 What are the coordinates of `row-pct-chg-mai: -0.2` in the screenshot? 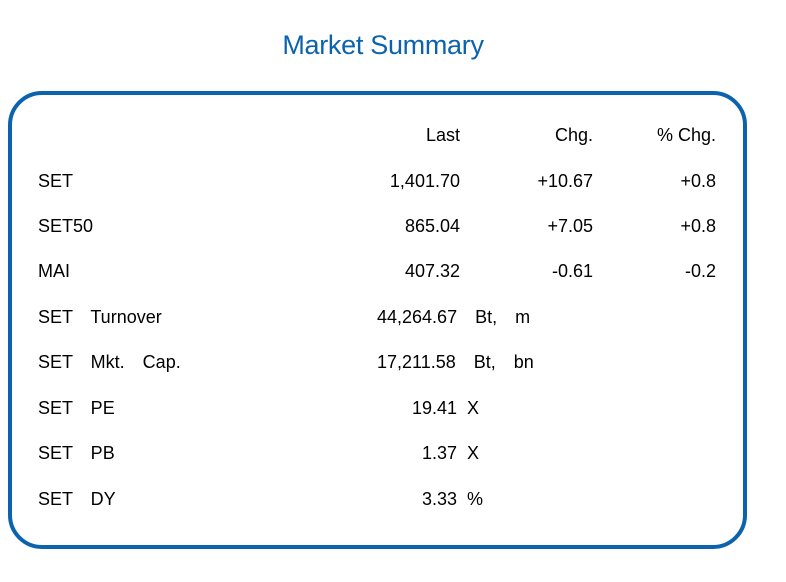 It's located at (700, 271).